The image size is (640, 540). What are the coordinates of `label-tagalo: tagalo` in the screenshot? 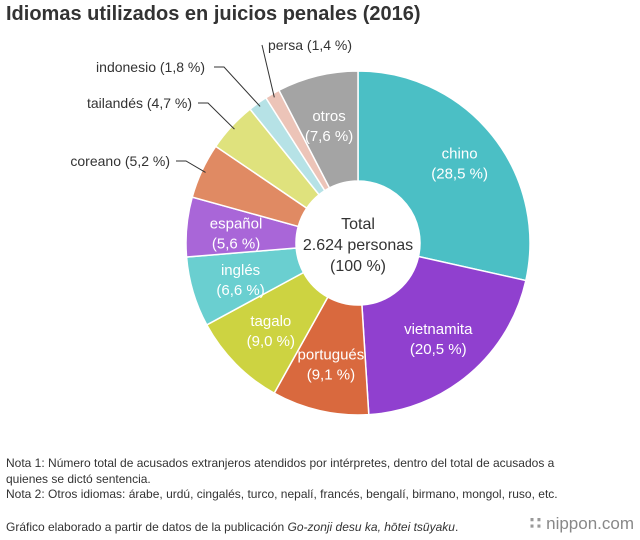 It's located at (270, 321).